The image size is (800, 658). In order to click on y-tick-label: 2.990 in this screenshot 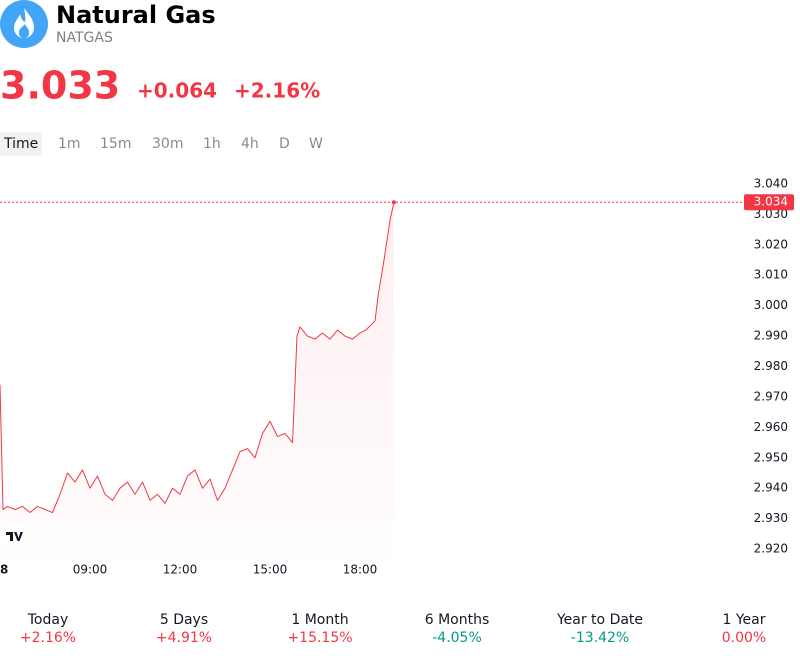, I will do `click(771, 336)`.